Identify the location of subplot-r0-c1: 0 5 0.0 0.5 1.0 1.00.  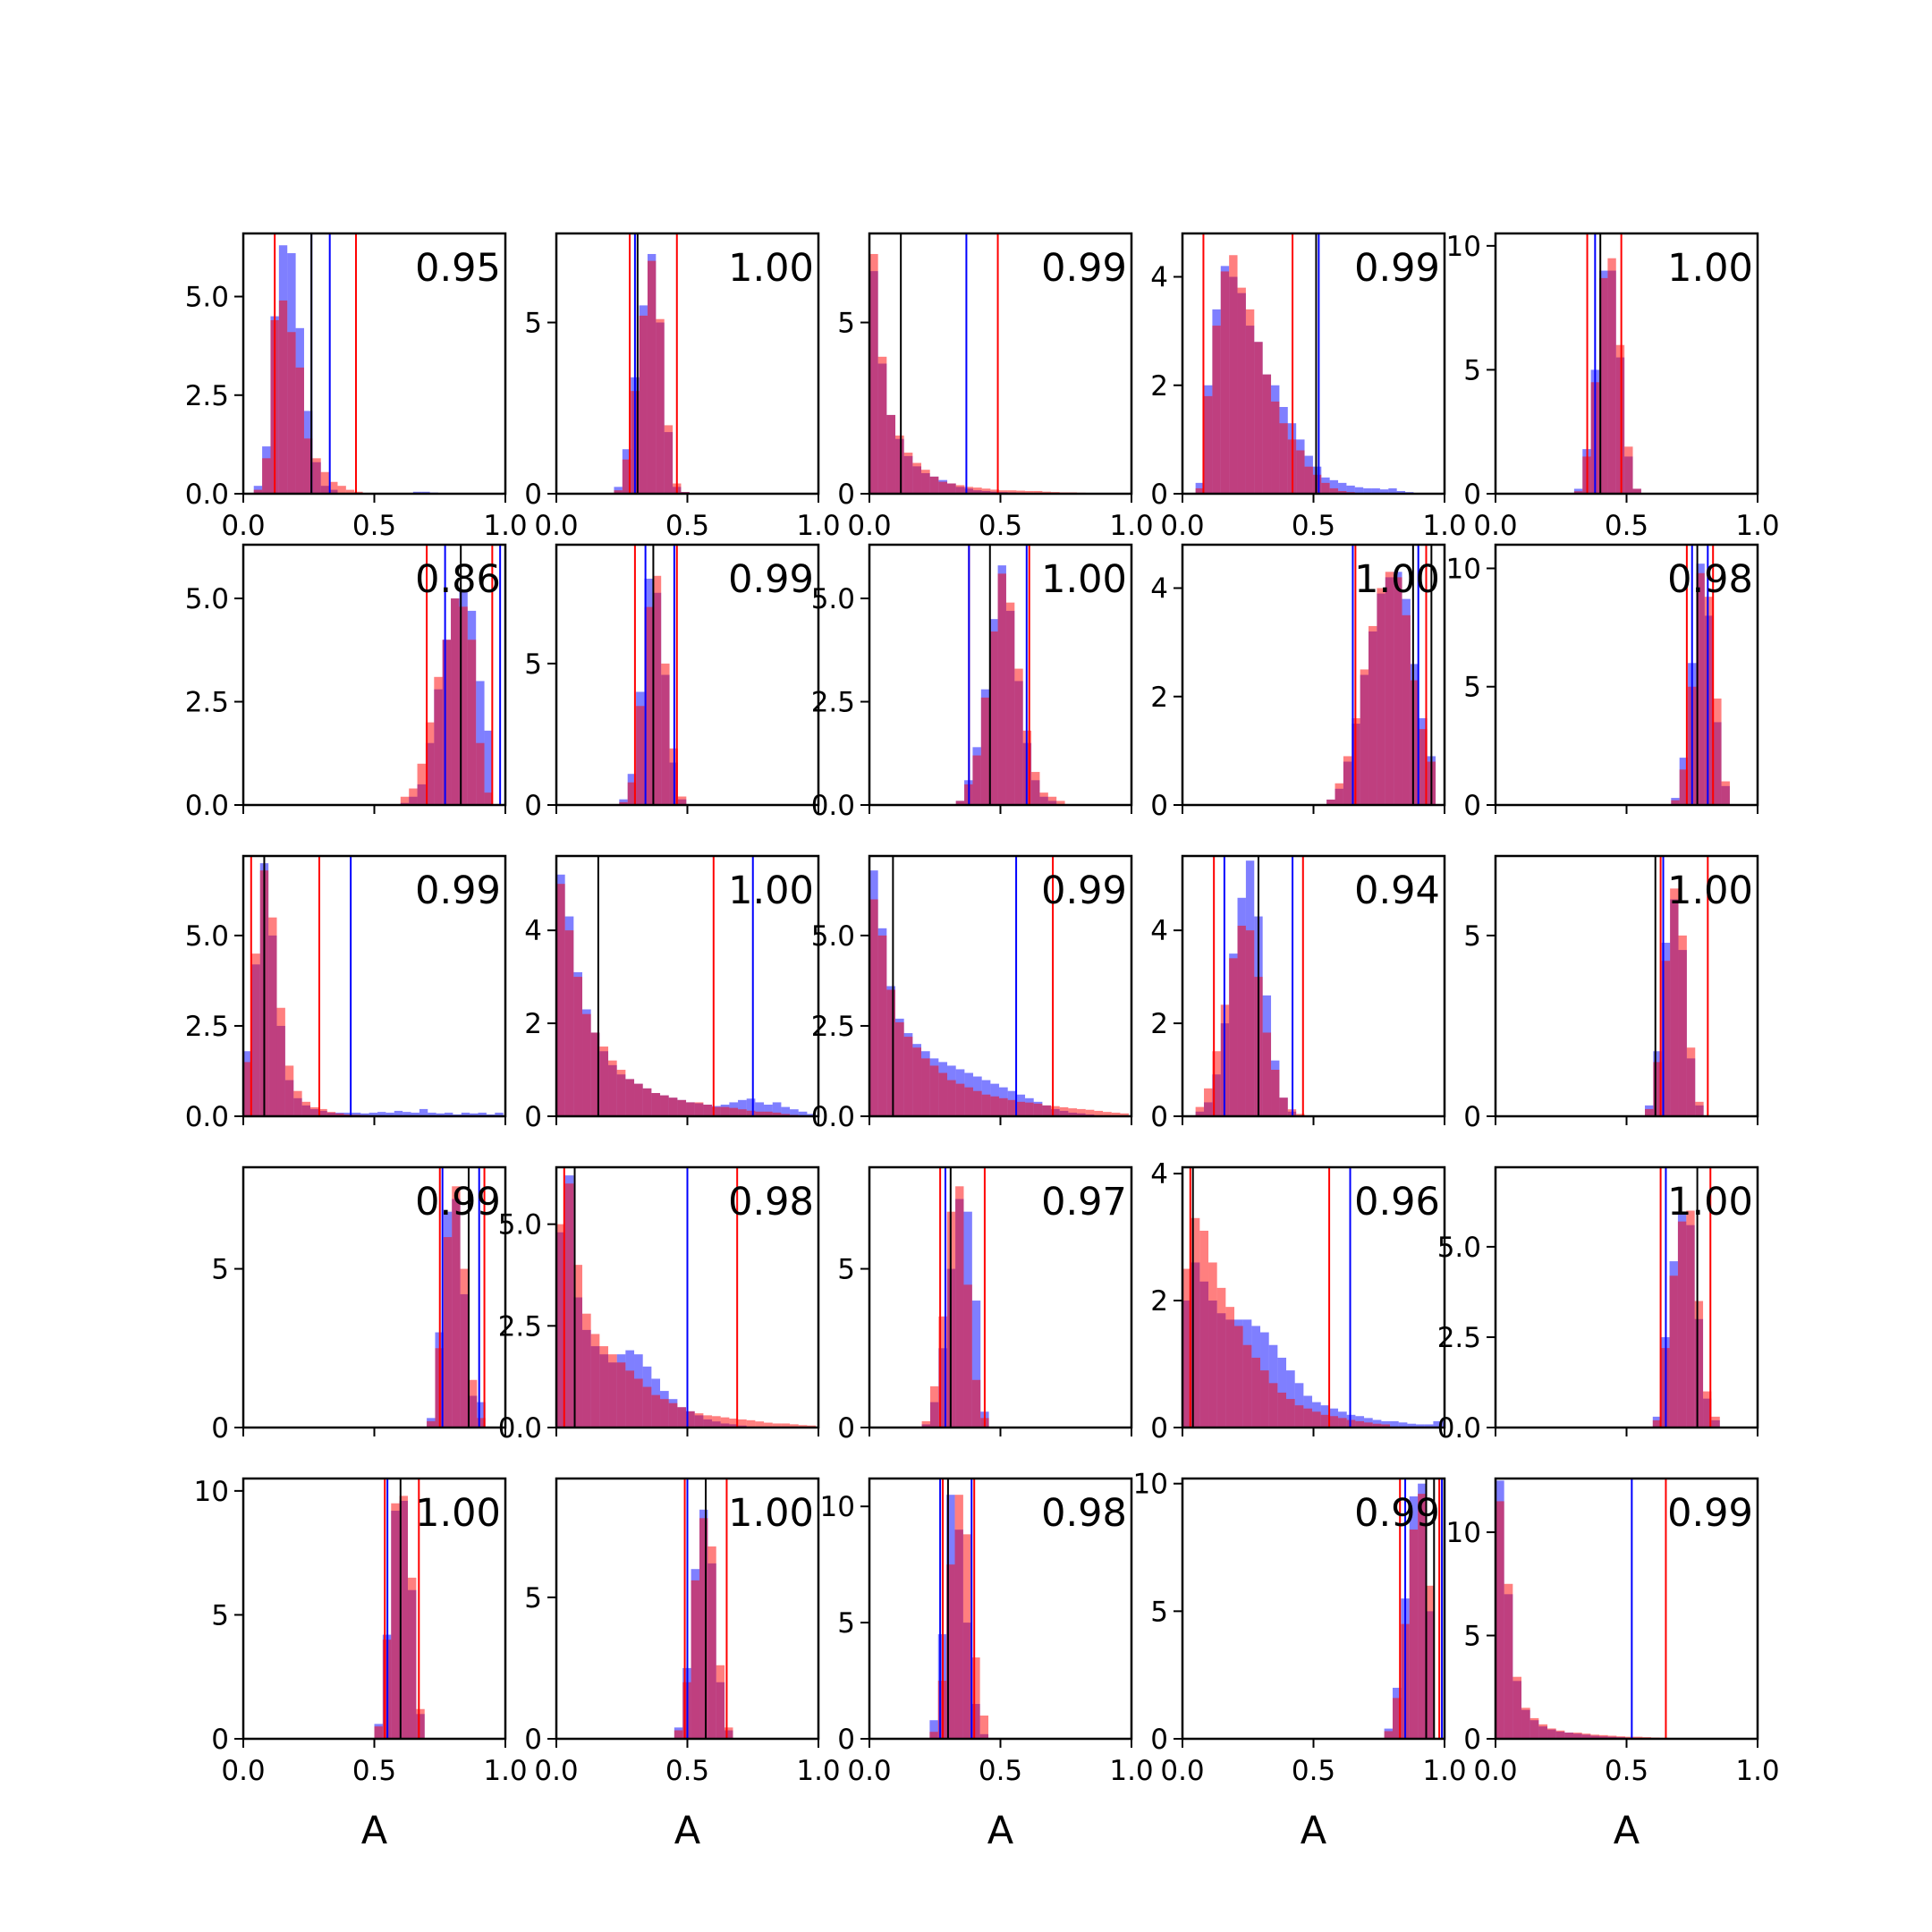
(682, 387).